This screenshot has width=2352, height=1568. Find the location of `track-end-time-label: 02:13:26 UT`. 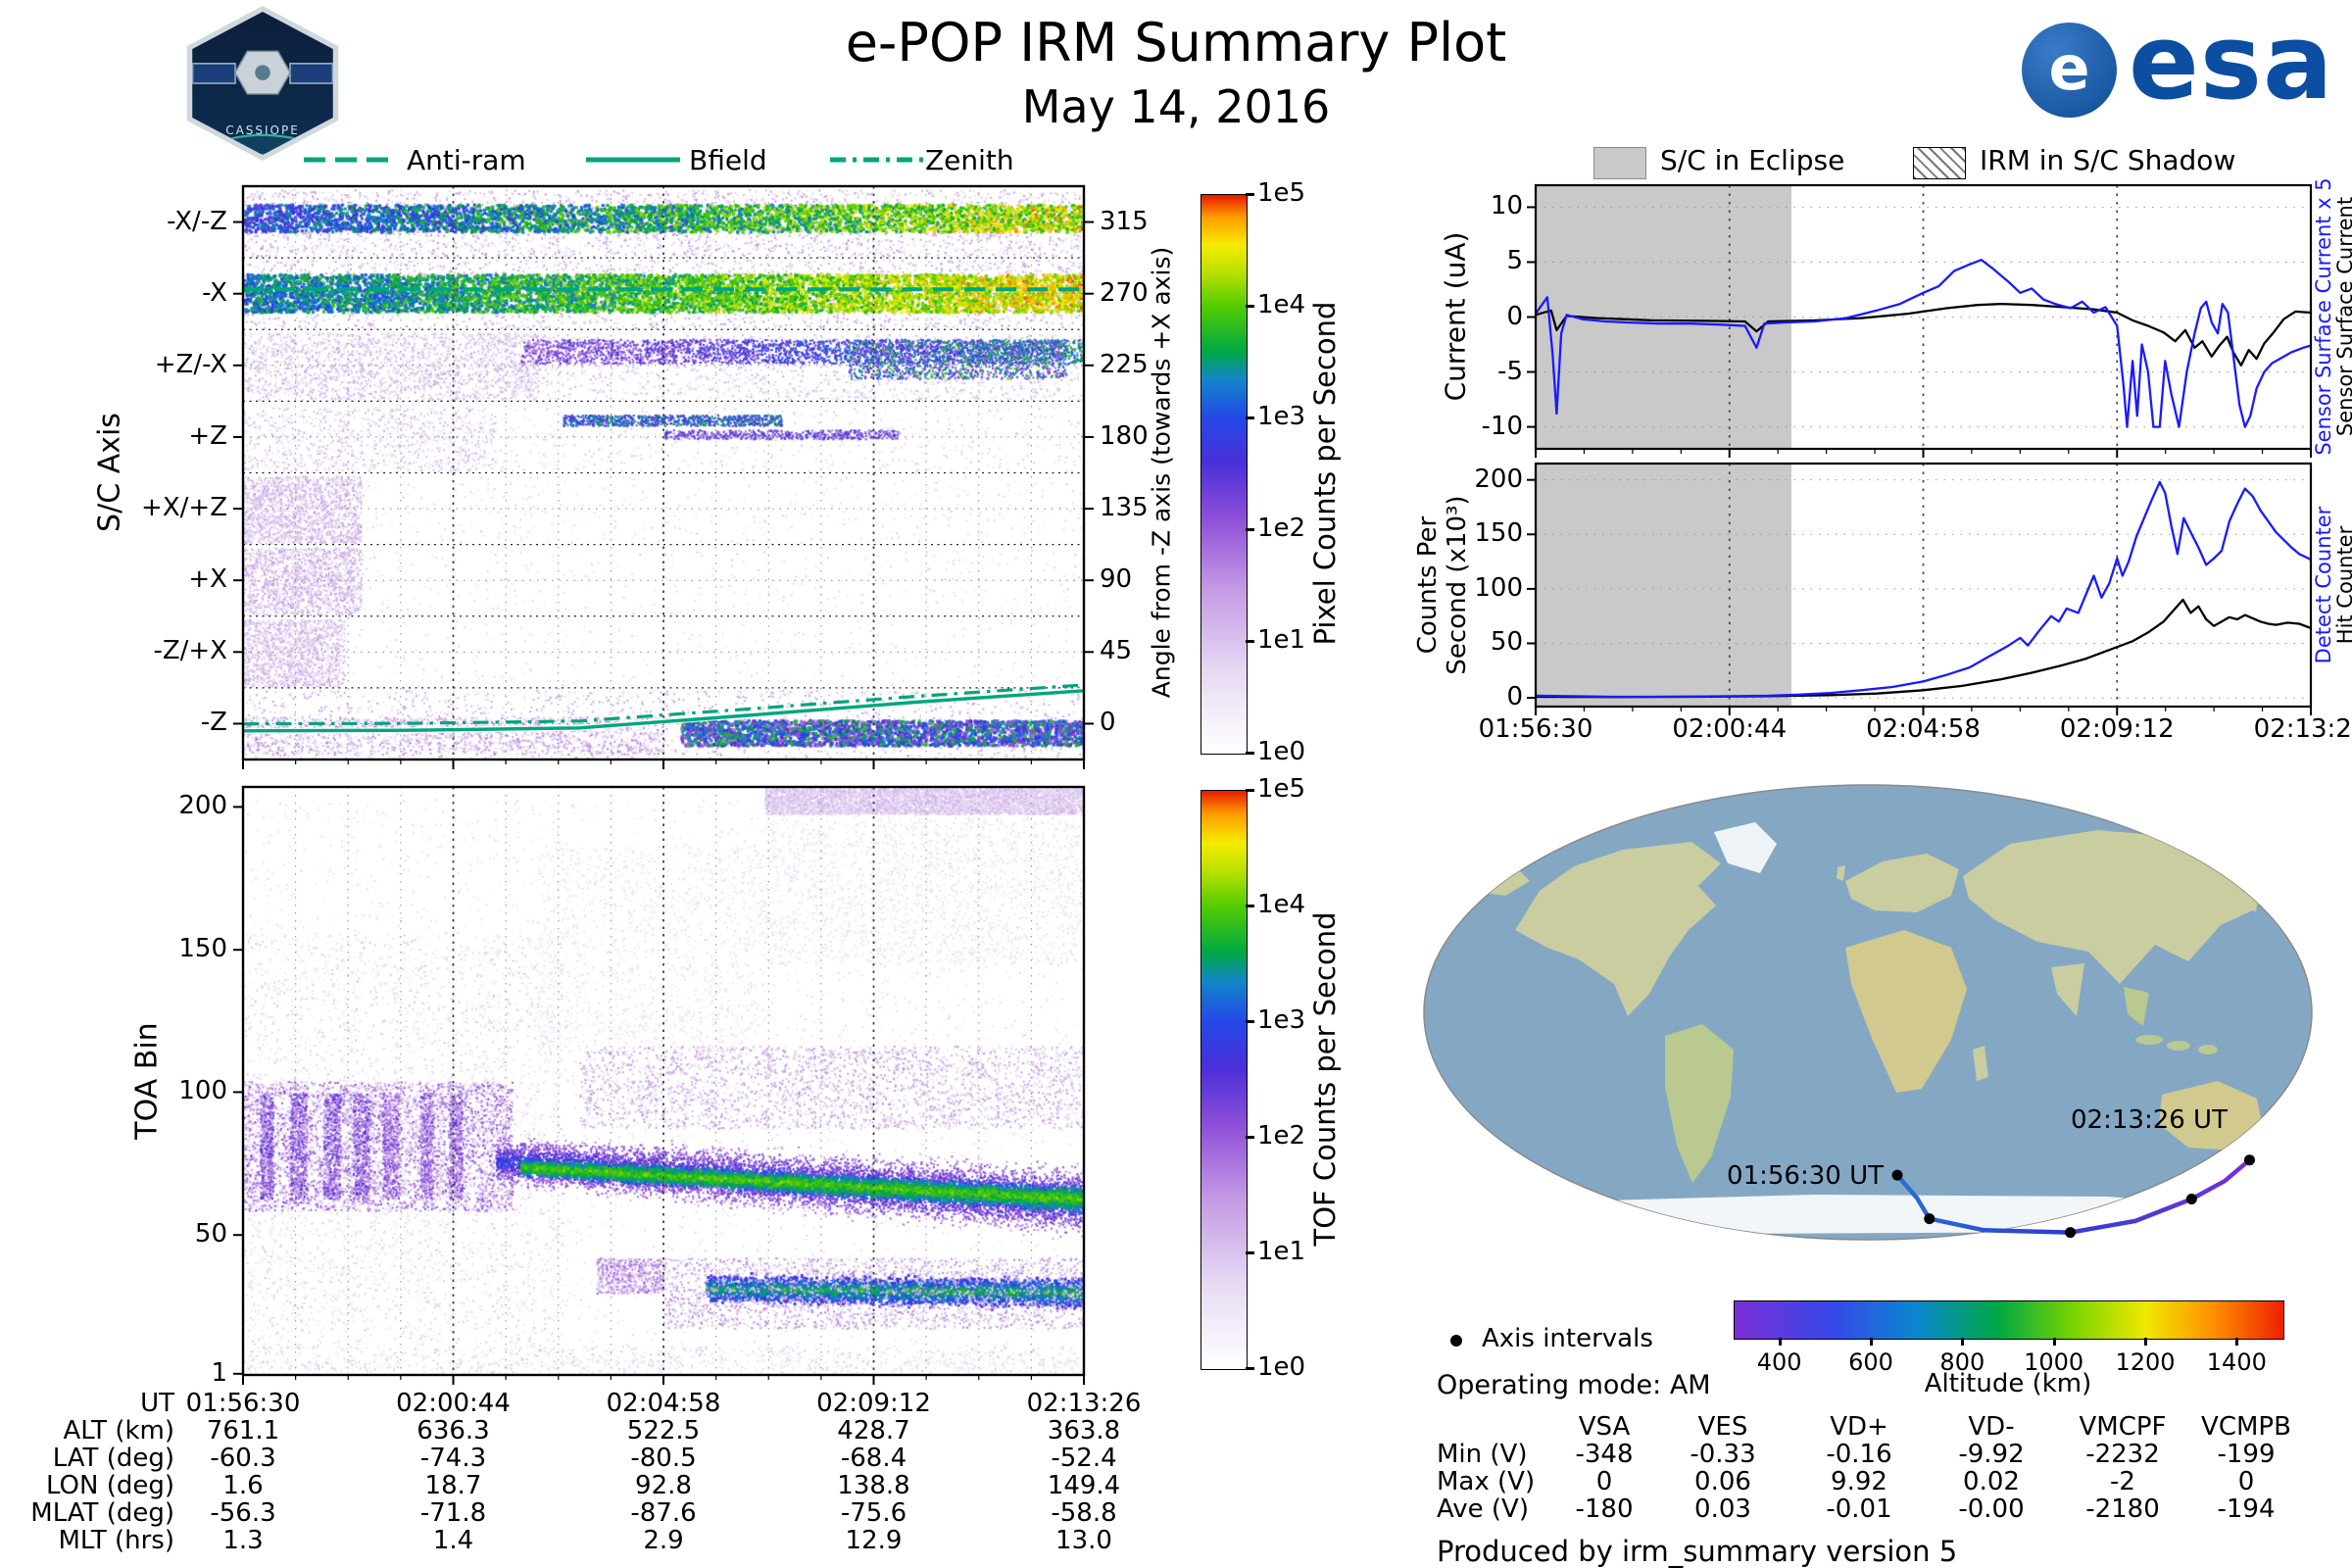

track-end-time-label: 02:13:26 UT is located at coordinates (2149, 1120).